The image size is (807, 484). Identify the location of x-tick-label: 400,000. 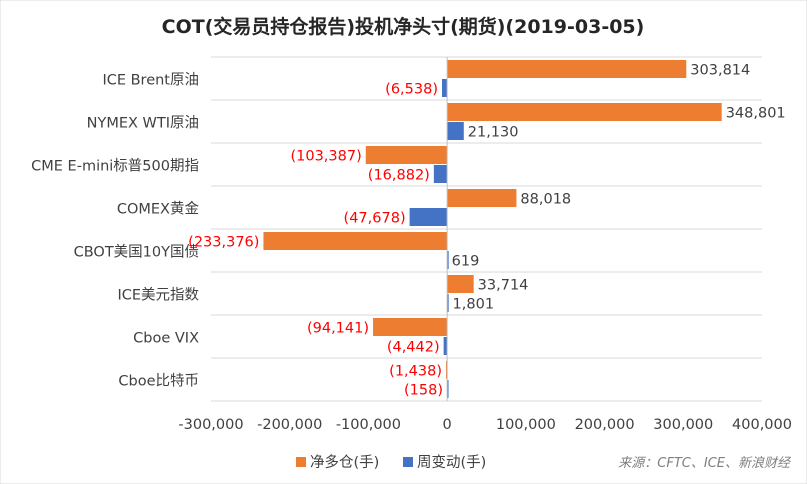
(762, 425).